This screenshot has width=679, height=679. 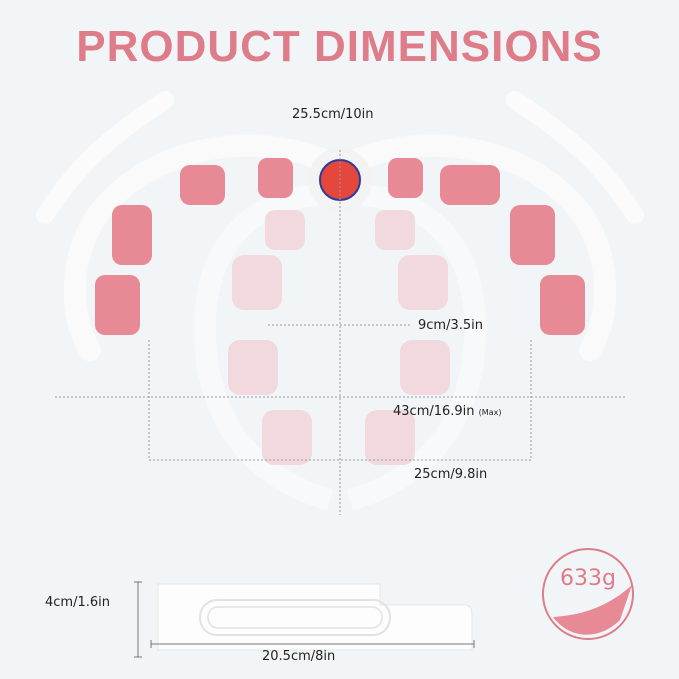 I want to click on weight-value: 633g, so click(x=588, y=578).